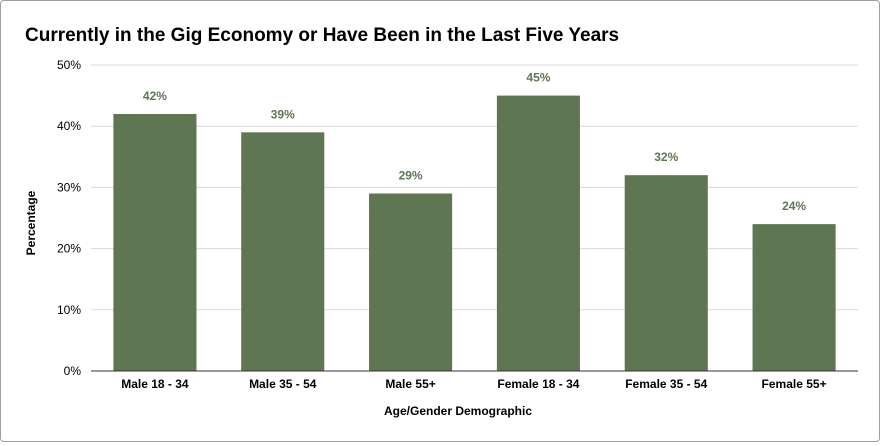 Image resolution: width=880 pixels, height=446 pixels. Describe the element at coordinates (69, 187) in the screenshot. I see `y-tick-label: 30%` at that location.